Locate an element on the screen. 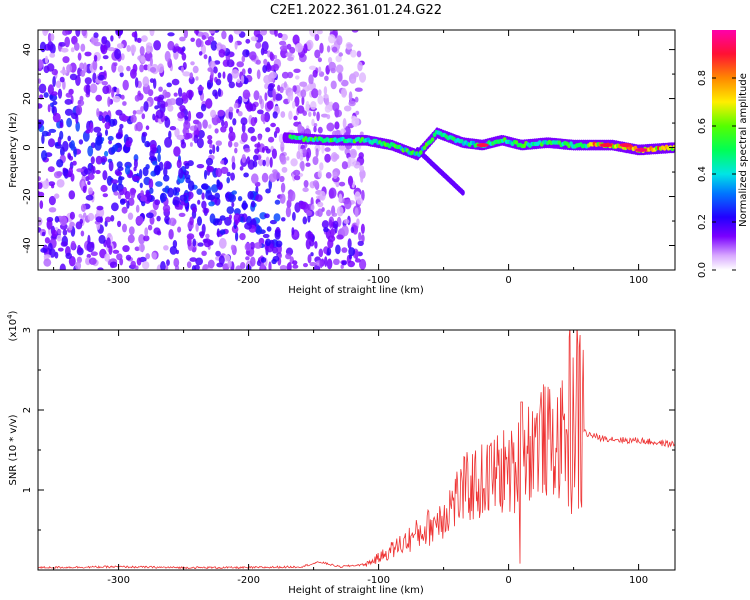  colorbar-tick-label: 0.0 is located at coordinates (702, 270).